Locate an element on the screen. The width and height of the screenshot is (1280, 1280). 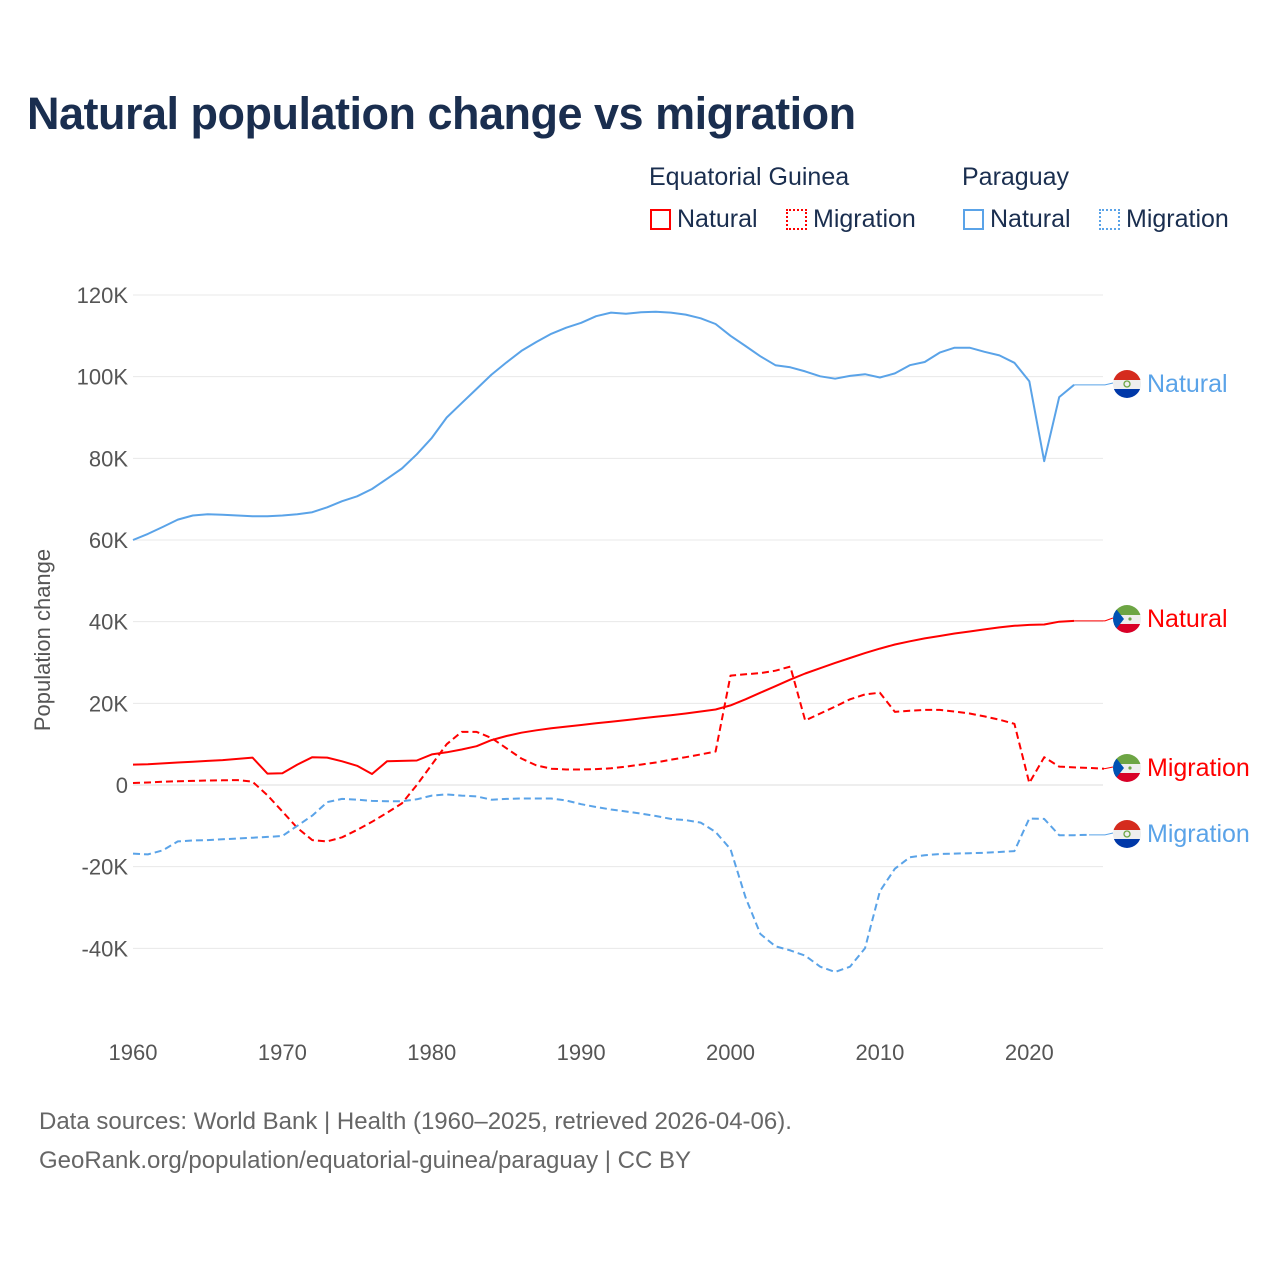
series-line-paraguay-natural is located at coordinates (603, 425).